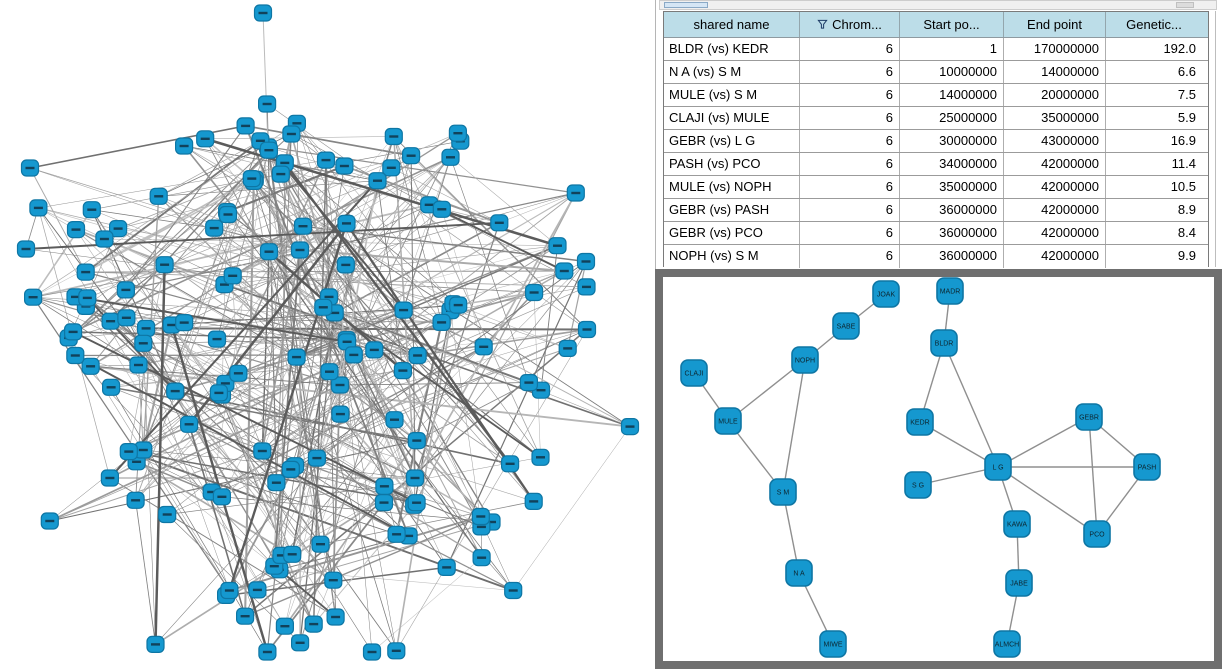 The image size is (1222, 669). What do you see at coordinates (936, 256) in the screenshot?
I see `table-row: NOPH (vs) S M 6 36000000 42000000 9.9` at bounding box center [936, 256].